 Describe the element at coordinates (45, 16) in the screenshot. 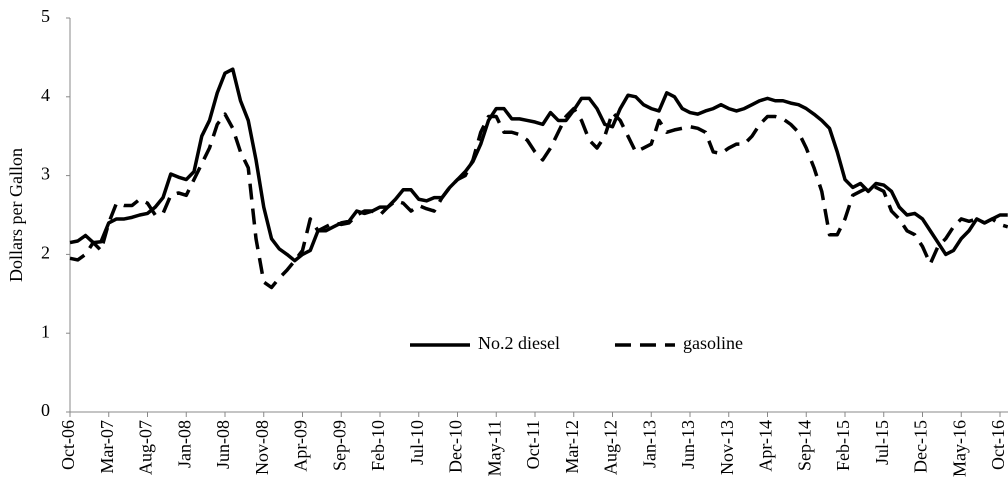

I see `y-tick-label: 5` at that location.